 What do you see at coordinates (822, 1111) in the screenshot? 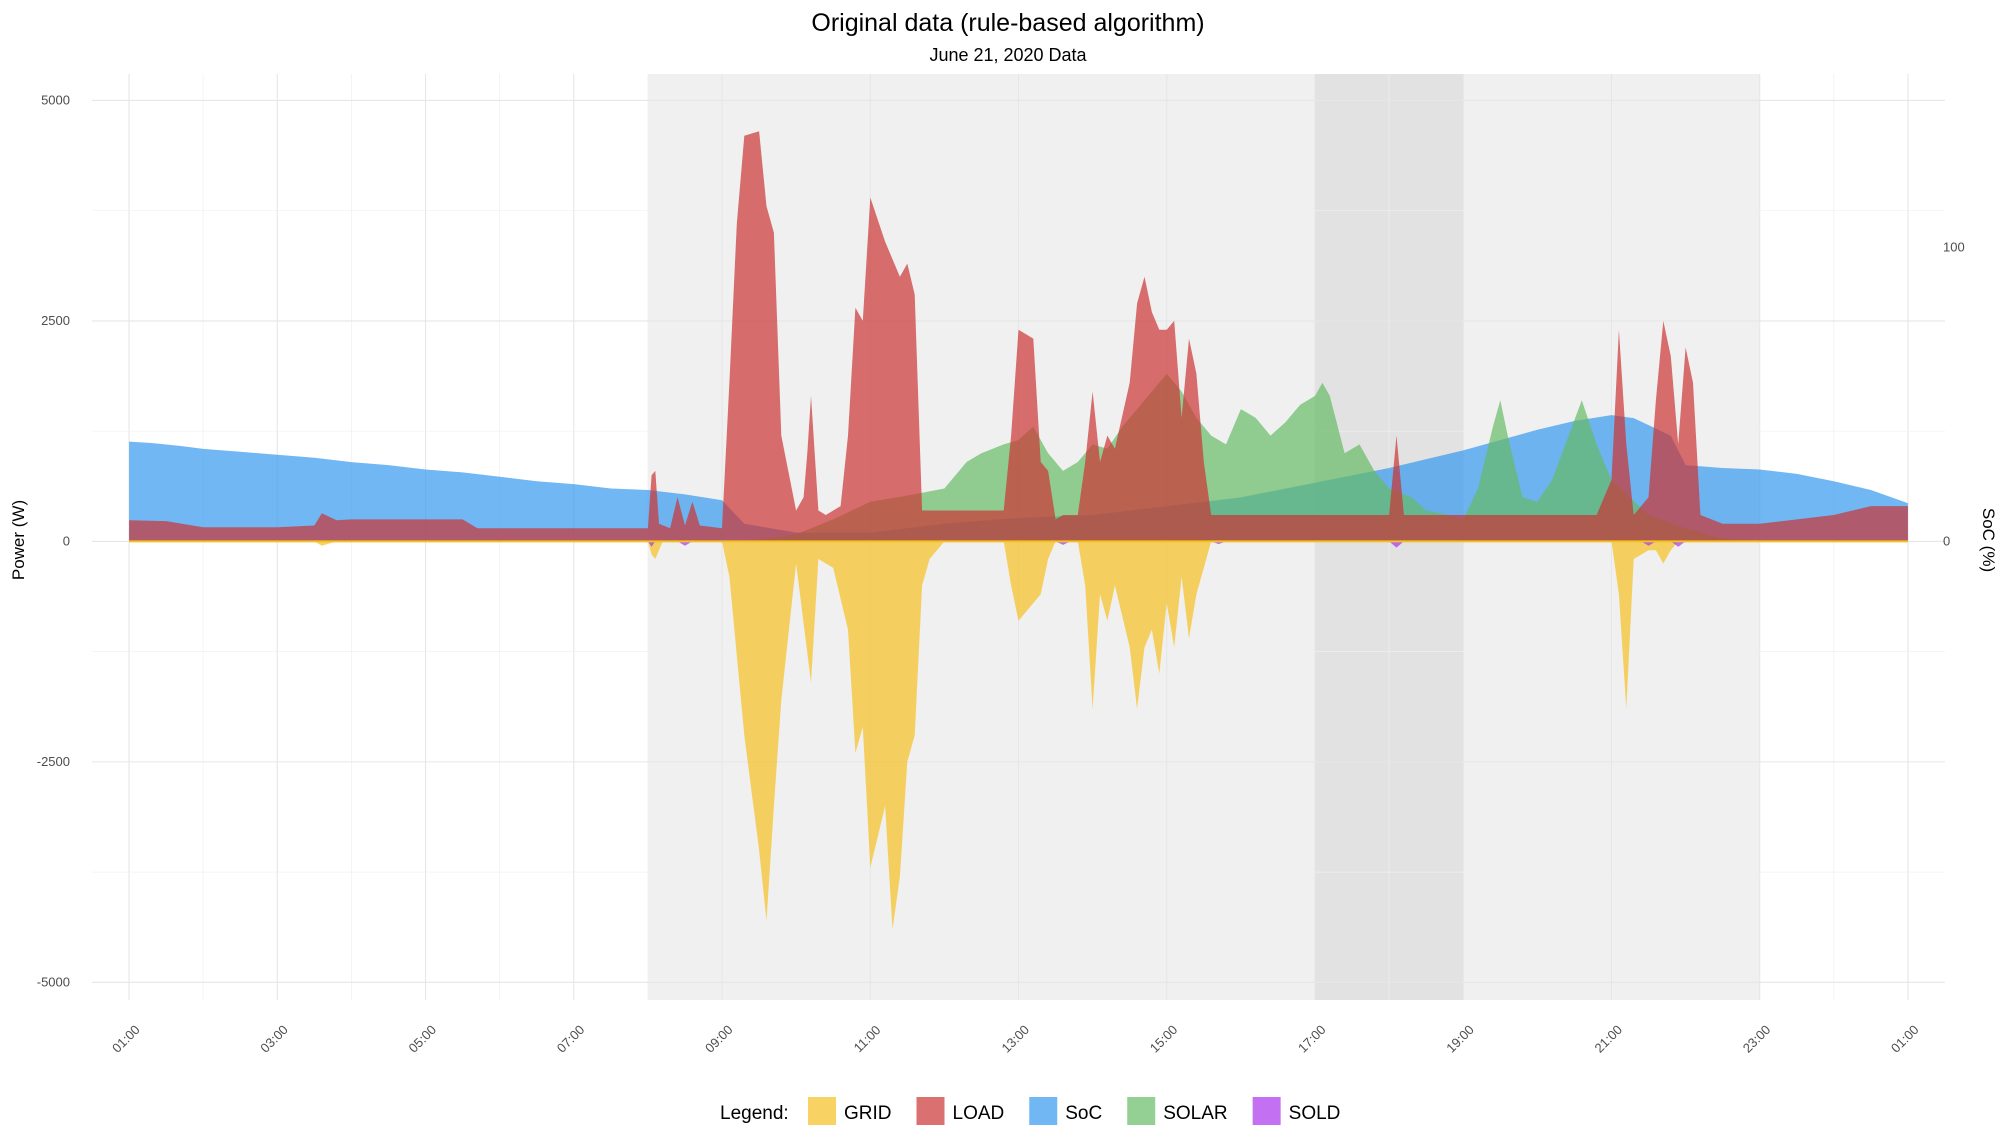
I see `legend-swatch-grid` at bounding box center [822, 1111].